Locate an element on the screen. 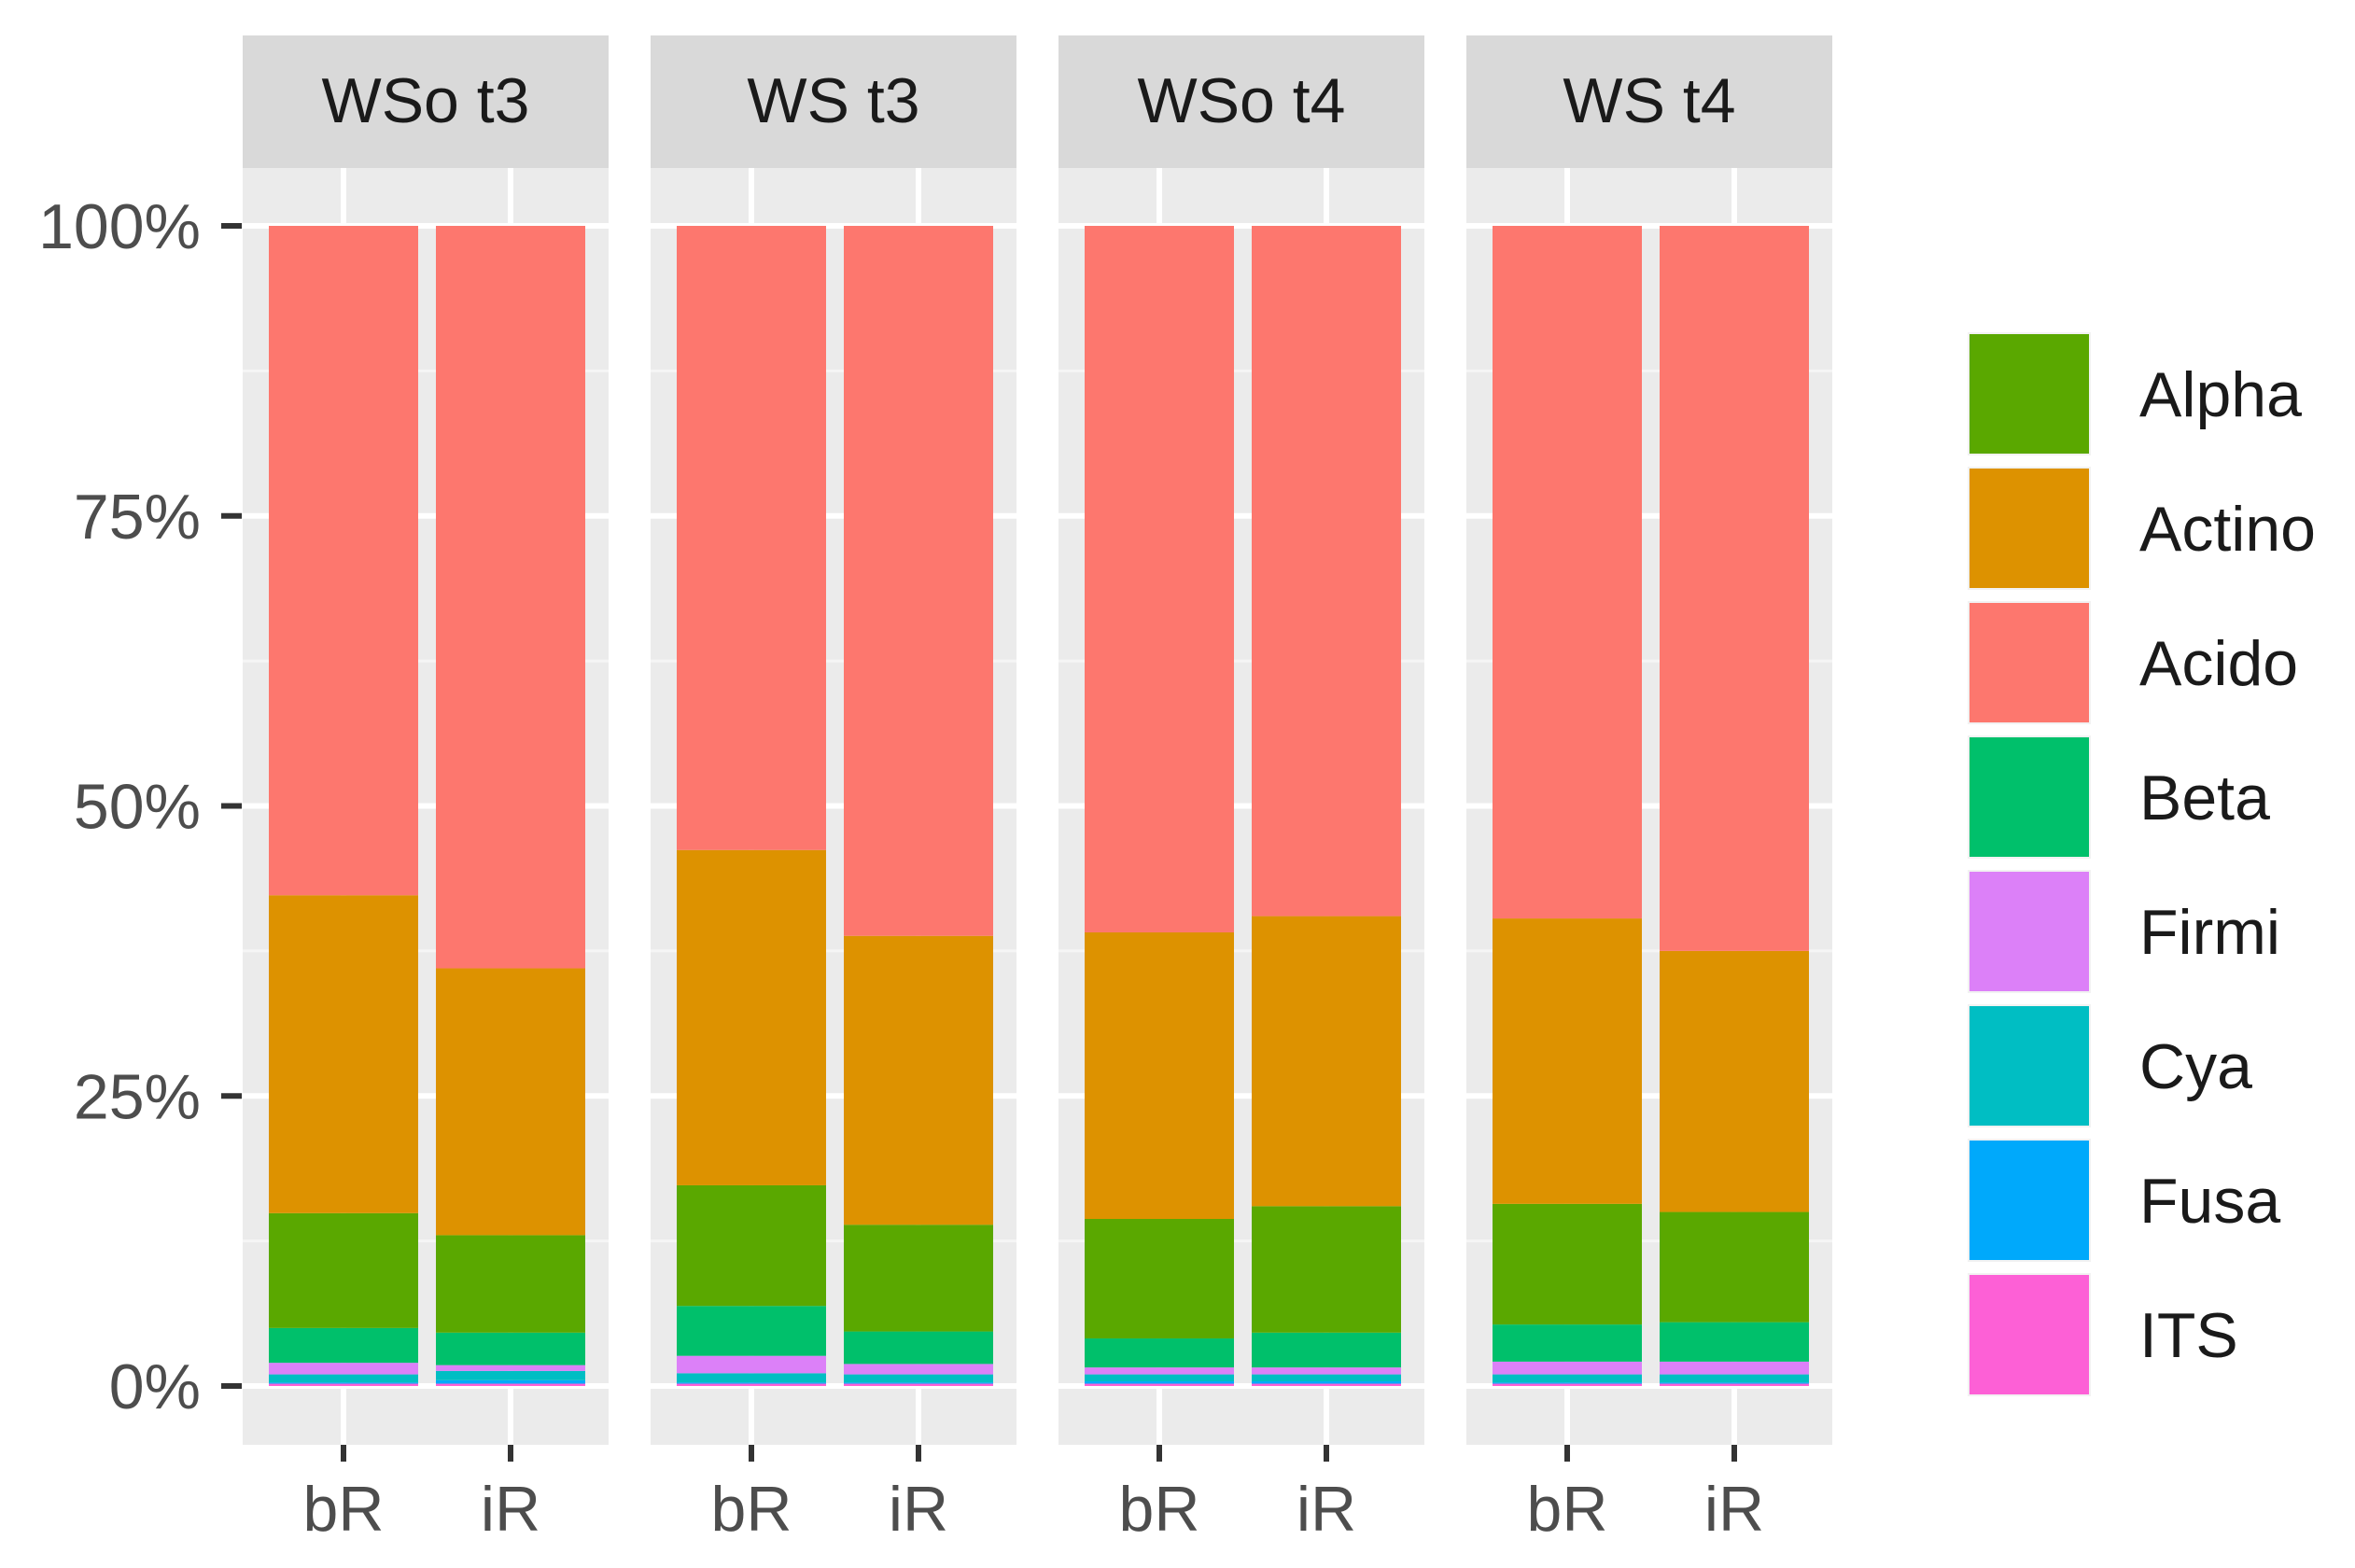 This screenshot has height=1568, width=2355. facet-title: WS t4 is located at coordinates (1649, 100).